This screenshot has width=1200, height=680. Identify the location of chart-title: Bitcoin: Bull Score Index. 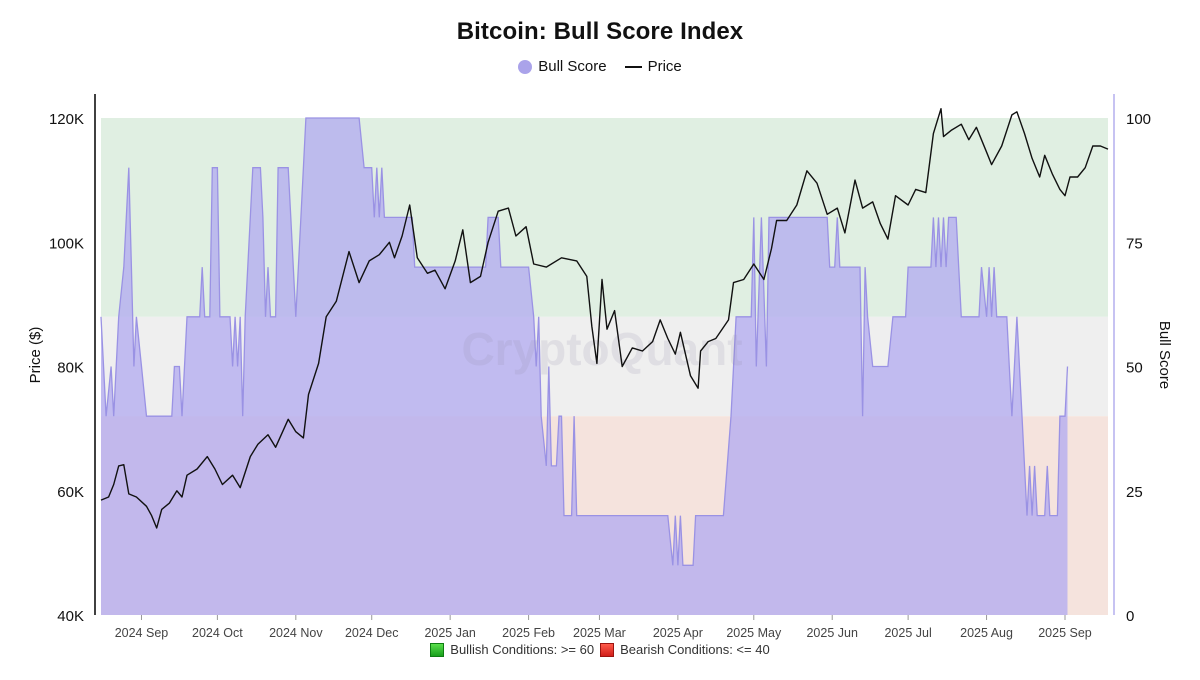
(600, 31).